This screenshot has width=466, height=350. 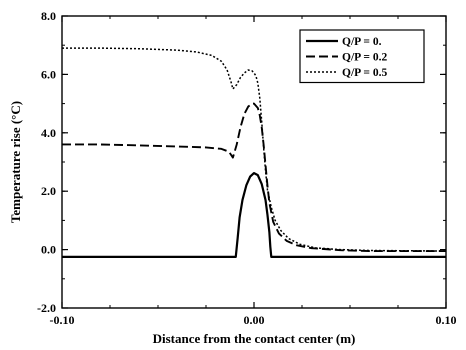 What do you see at coordinates (362, 42) in the screenshot?
I see `legend-label-1: Q/P = 0.` at bounding box center [362, 42].